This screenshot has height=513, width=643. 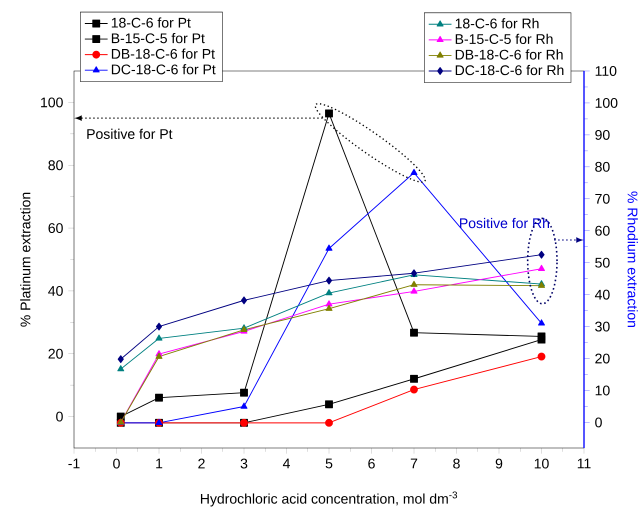 I want to click on y-tick-label: 60, so click(x=55, y=228).